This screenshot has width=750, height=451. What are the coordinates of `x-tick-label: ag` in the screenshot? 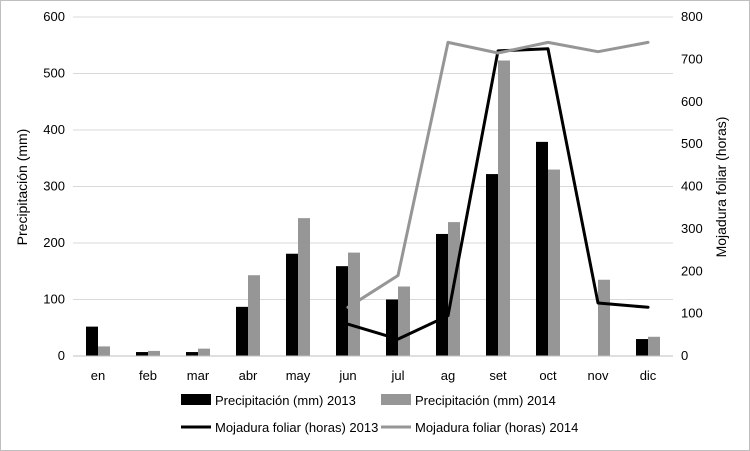 It's located at (448, 375).